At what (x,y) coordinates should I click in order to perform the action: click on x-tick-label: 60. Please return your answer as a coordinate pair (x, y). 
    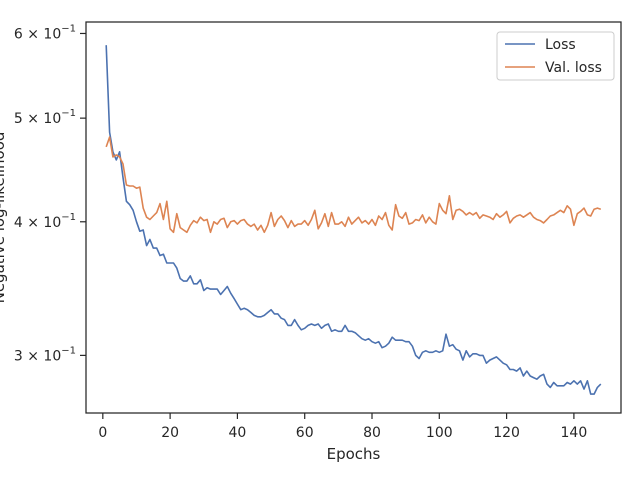
    Looking at the image, I should click on (305, 433).